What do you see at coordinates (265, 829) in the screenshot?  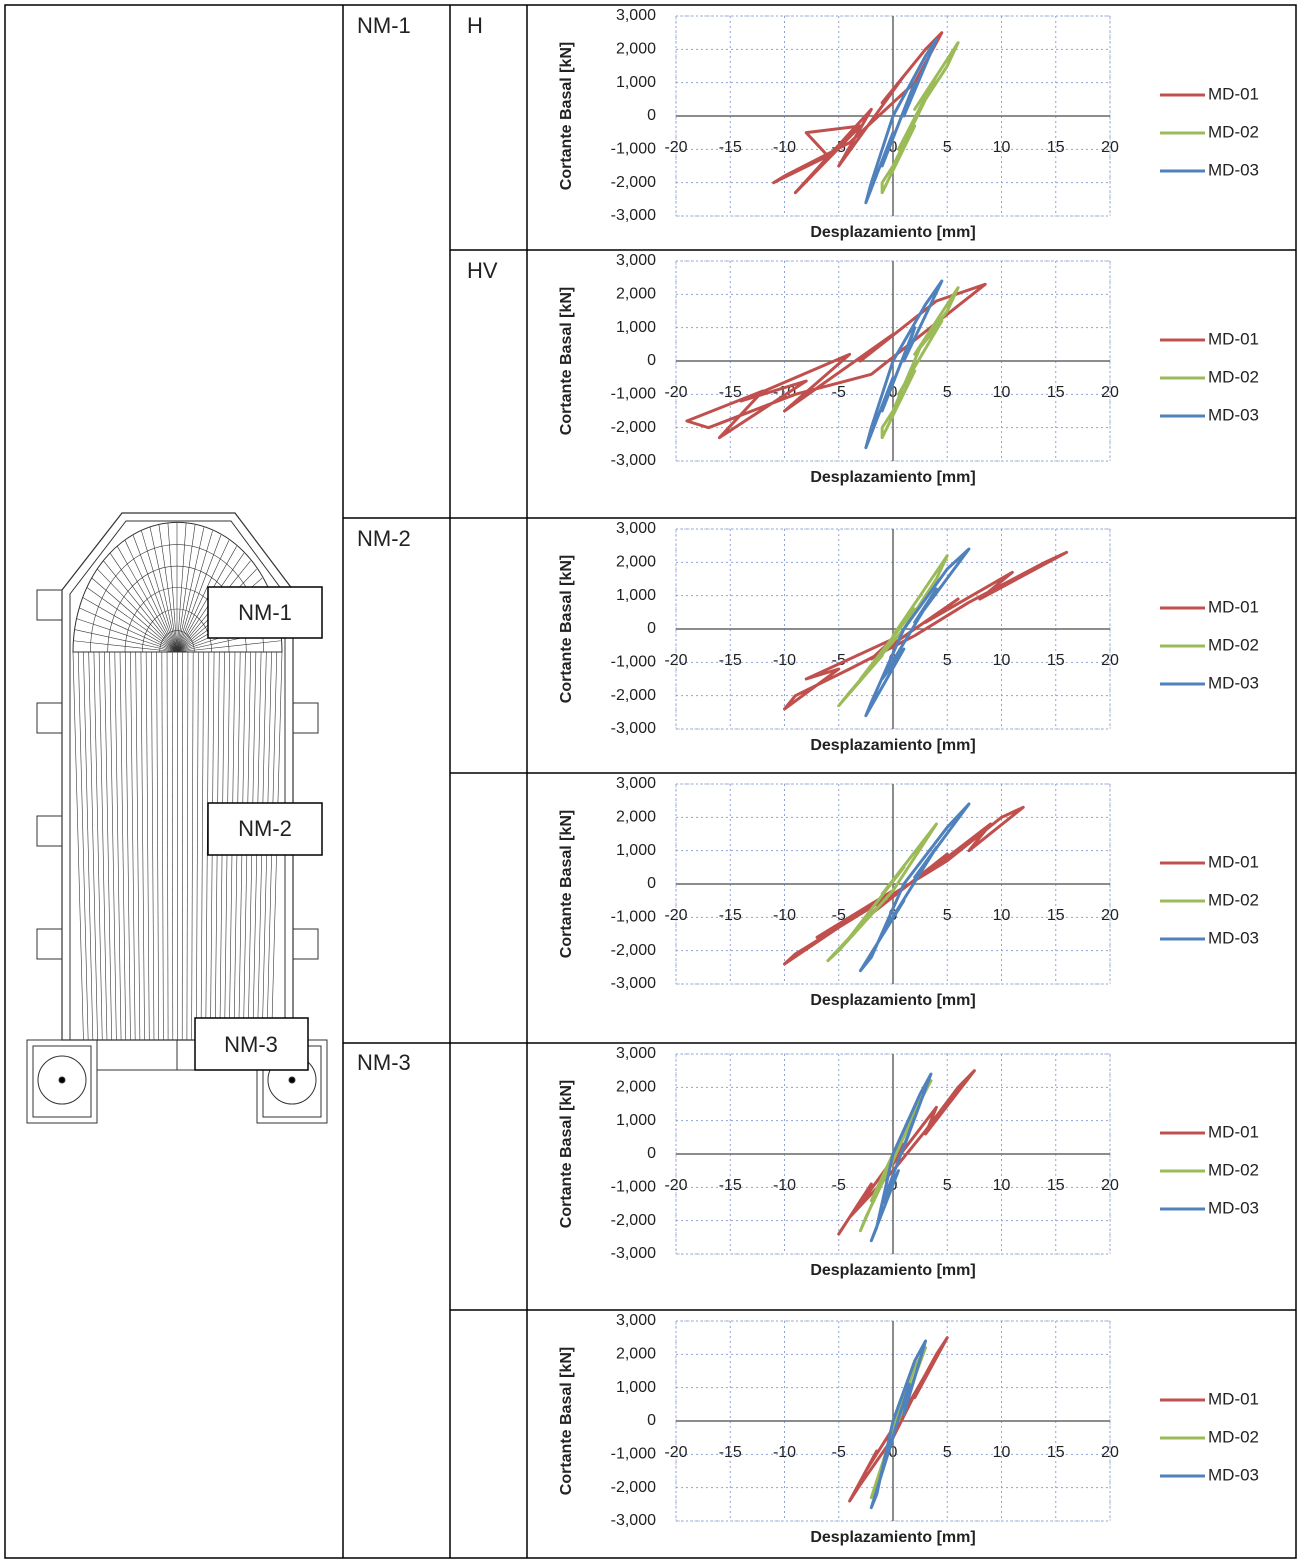 I see `label-box` at bounding box center [265, 829].